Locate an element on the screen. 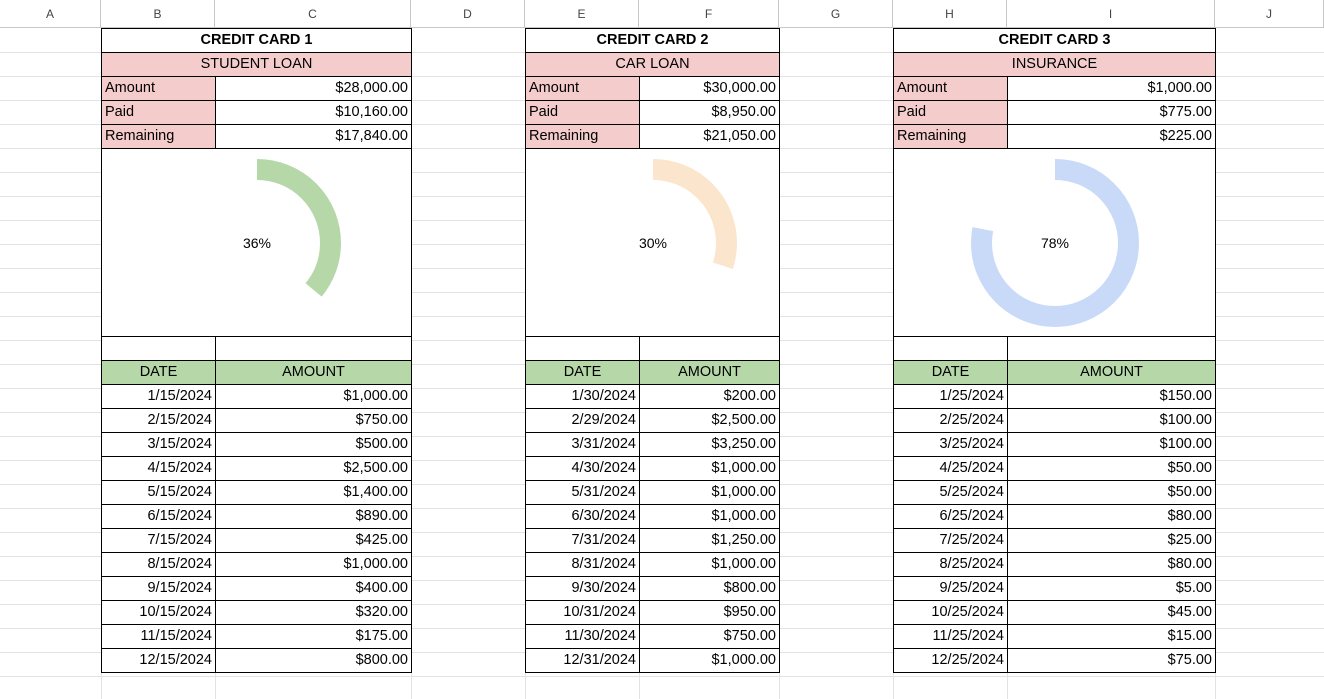  payment-date: 10/15/2024 is located at coordinates (158, 612).